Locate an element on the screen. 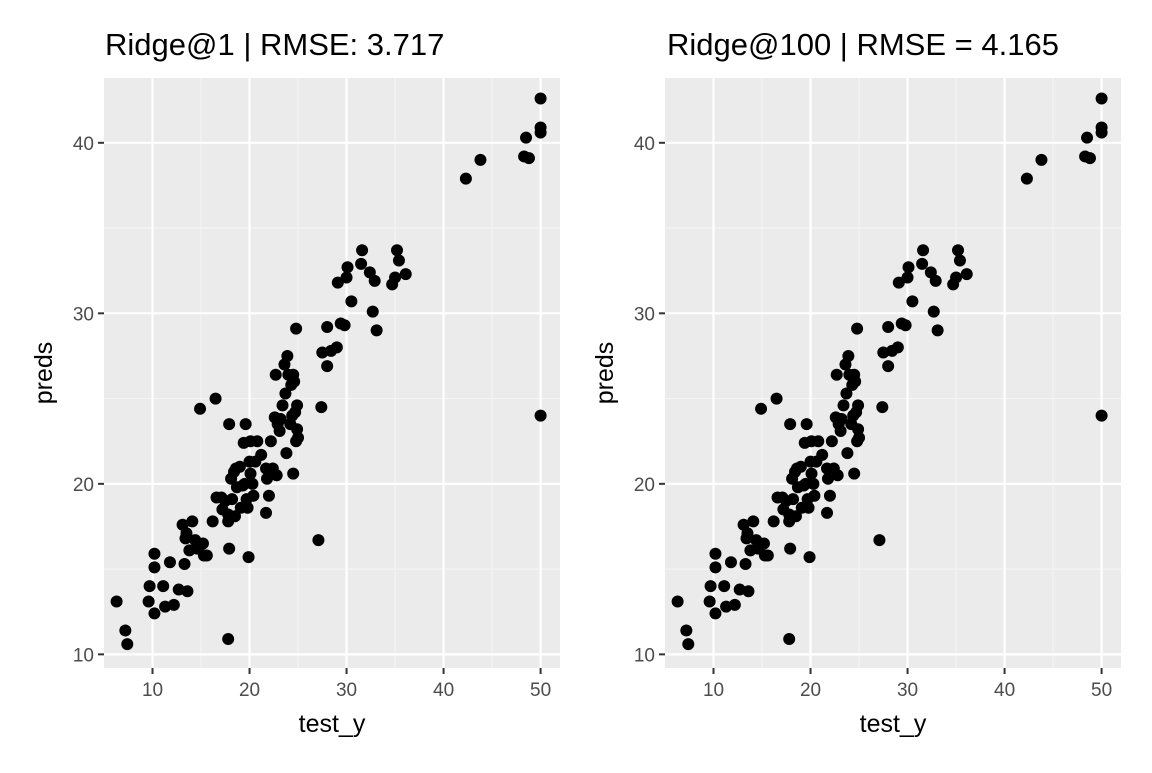 This screenshot has width=1152, height=773. chart-title: Ridge@100 | RMSE = 4.165 is located at coordinates (863, 44).